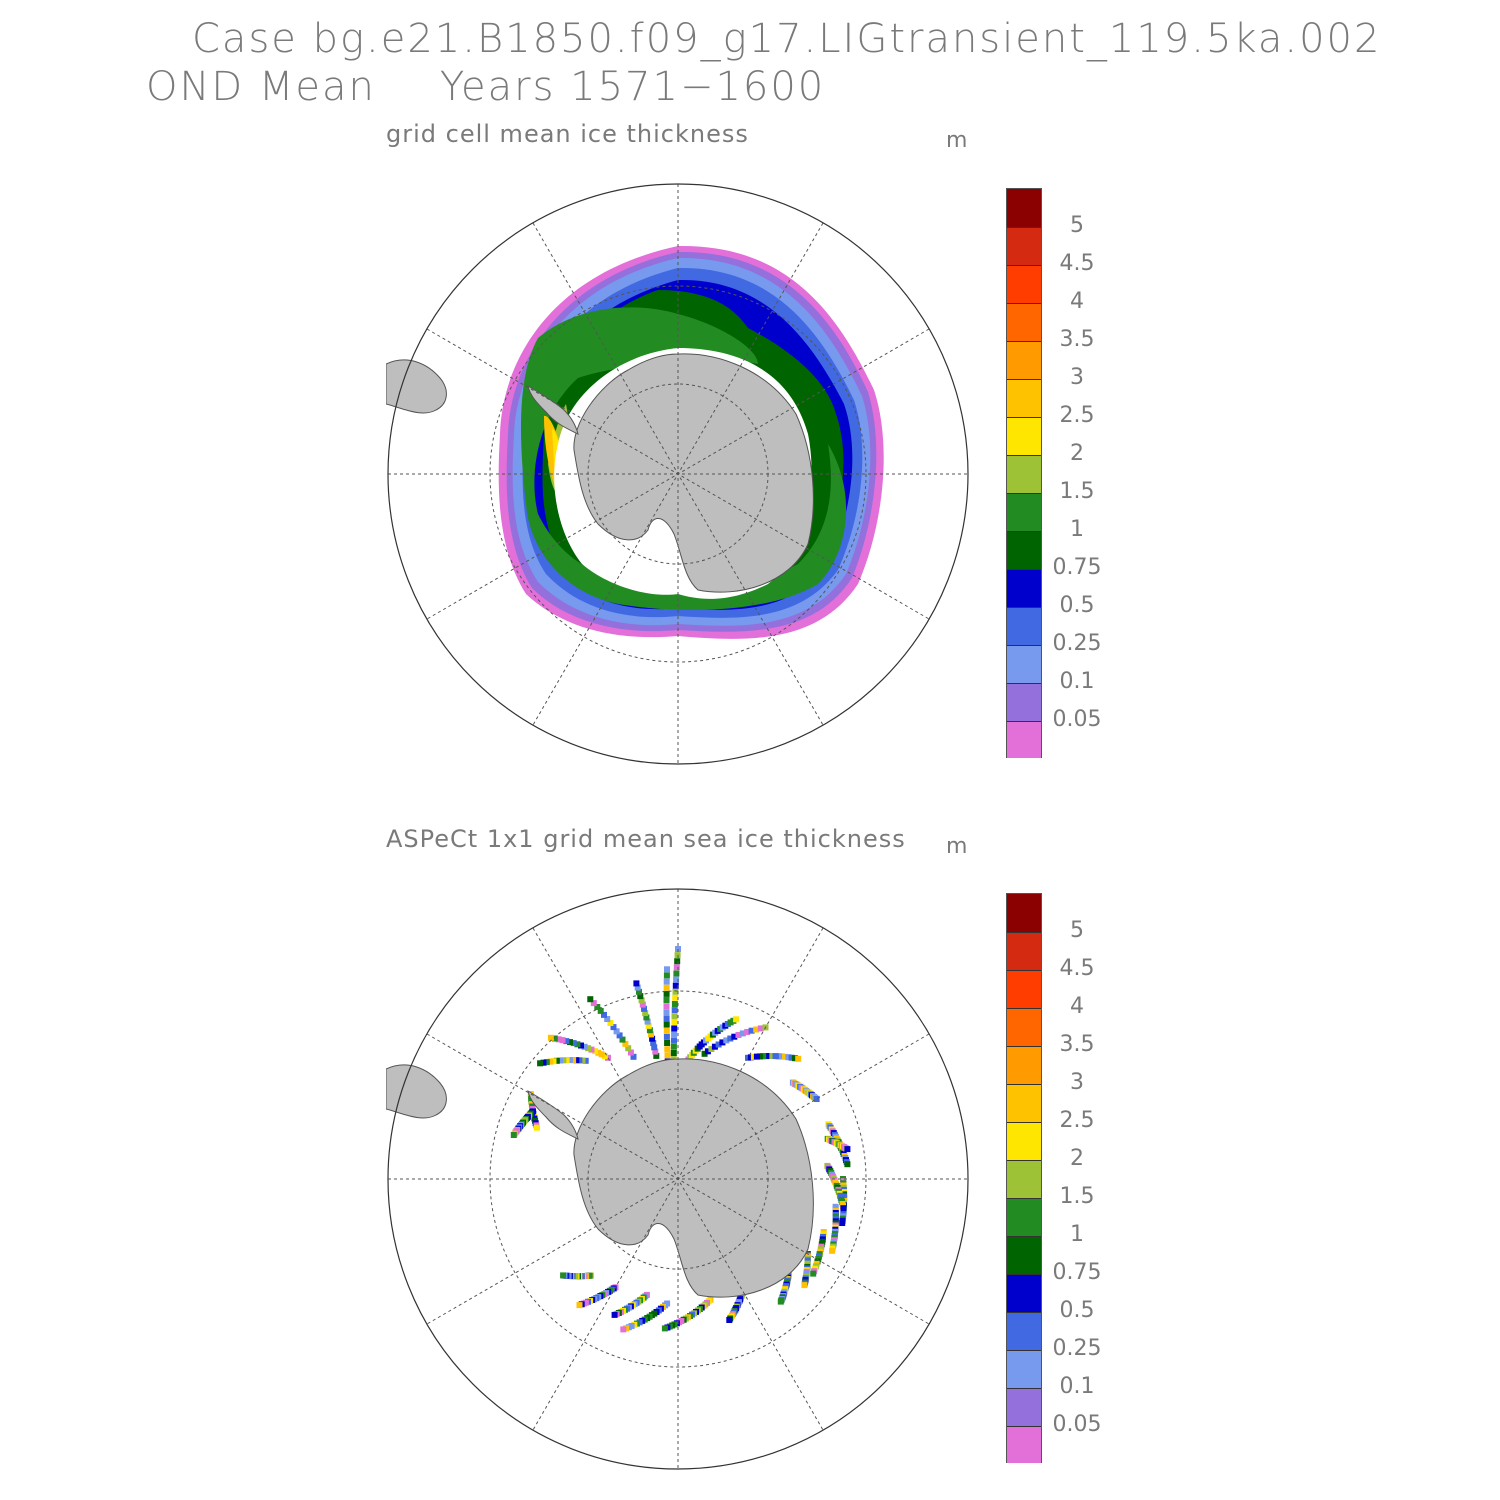  I want to click on cbar1-label: 0.05, so click(1077, 719).